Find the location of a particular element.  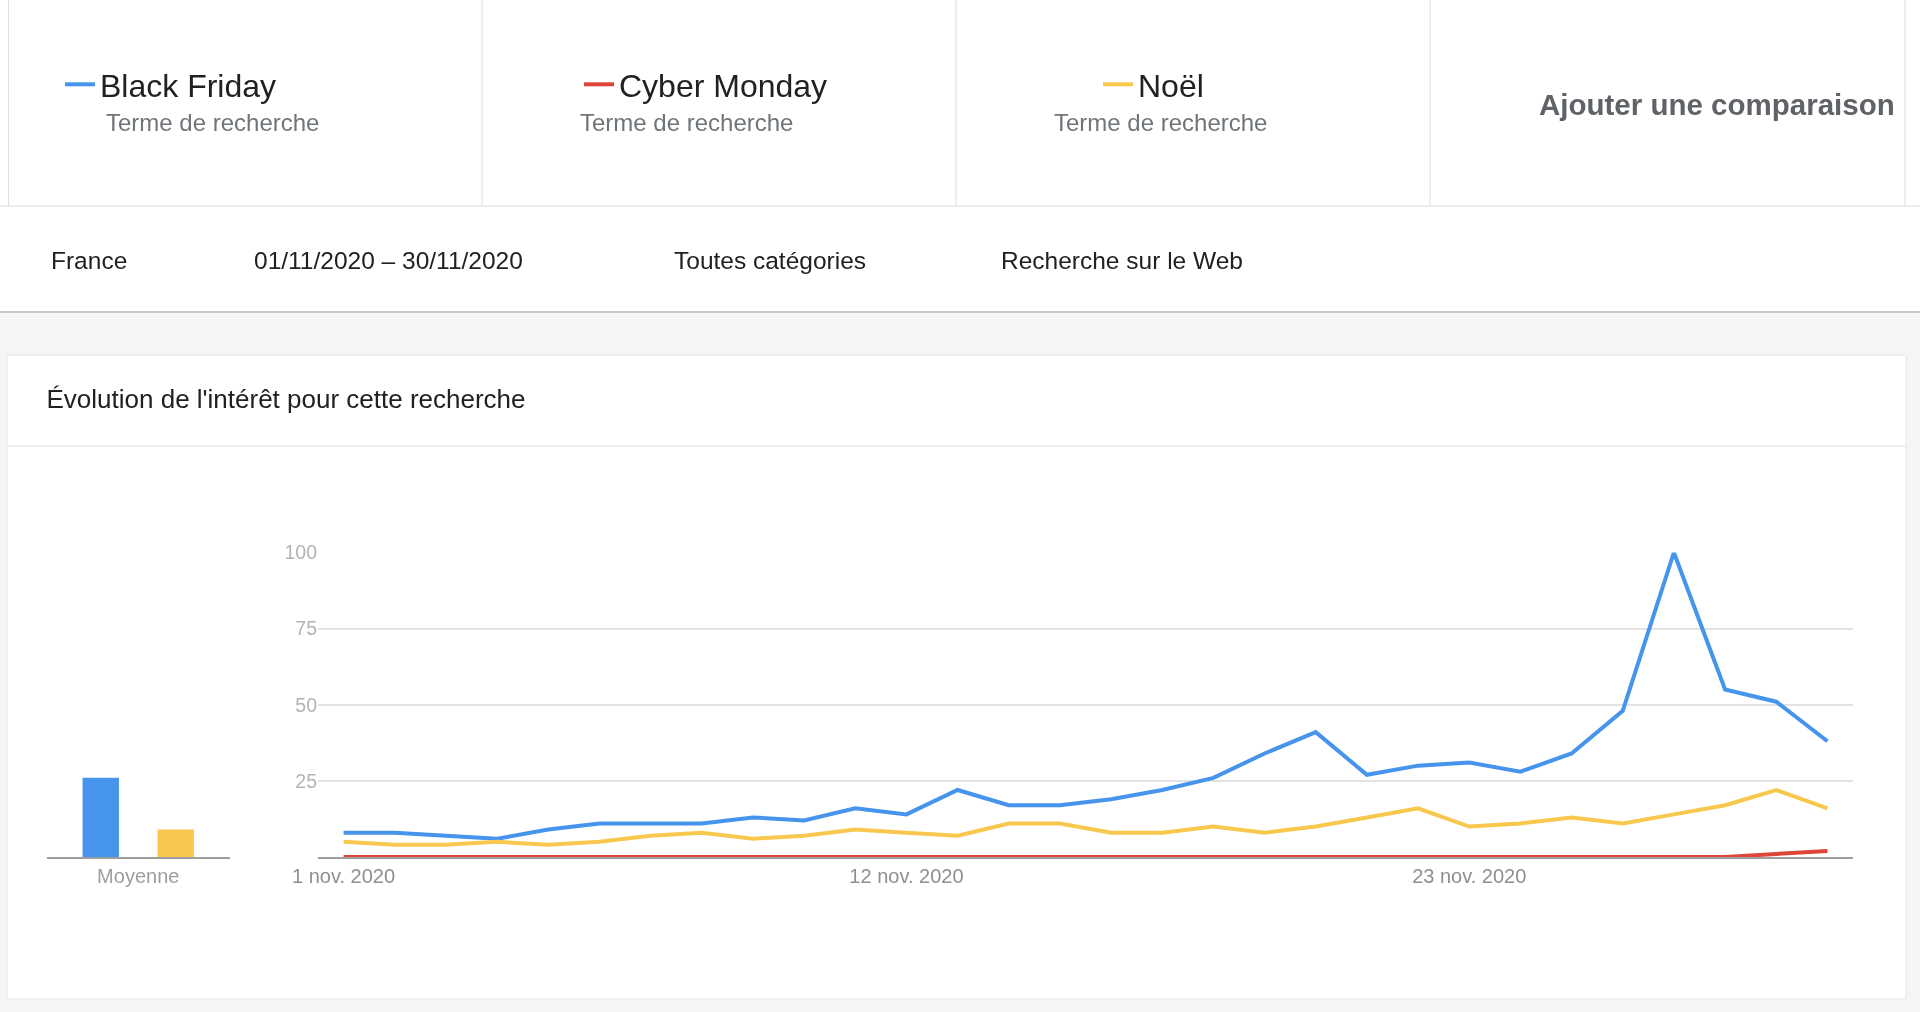

y-tick-label: 25 is located at coordinates (306, 780).